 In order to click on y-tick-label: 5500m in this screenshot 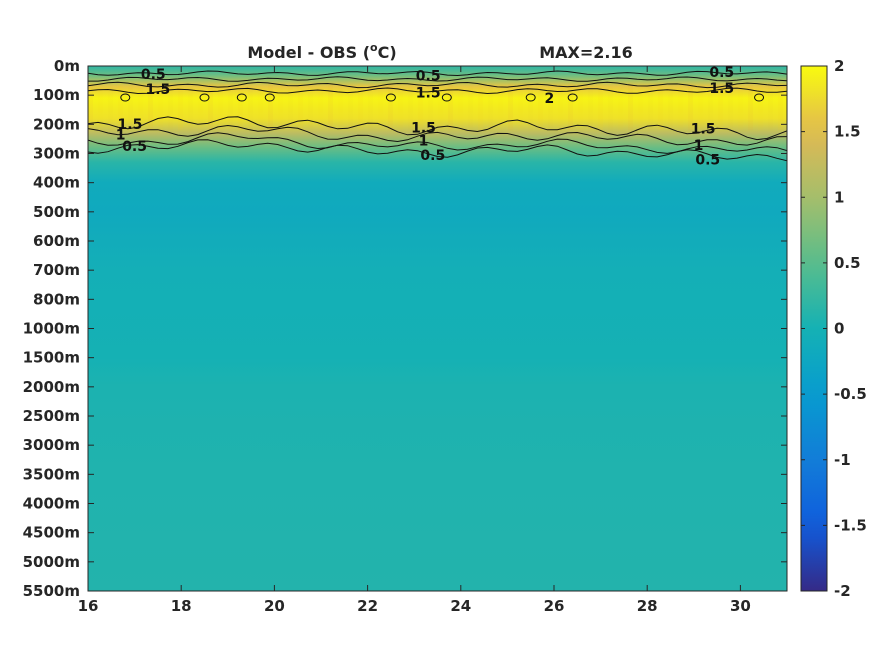, I will do `click(51, 591)`.